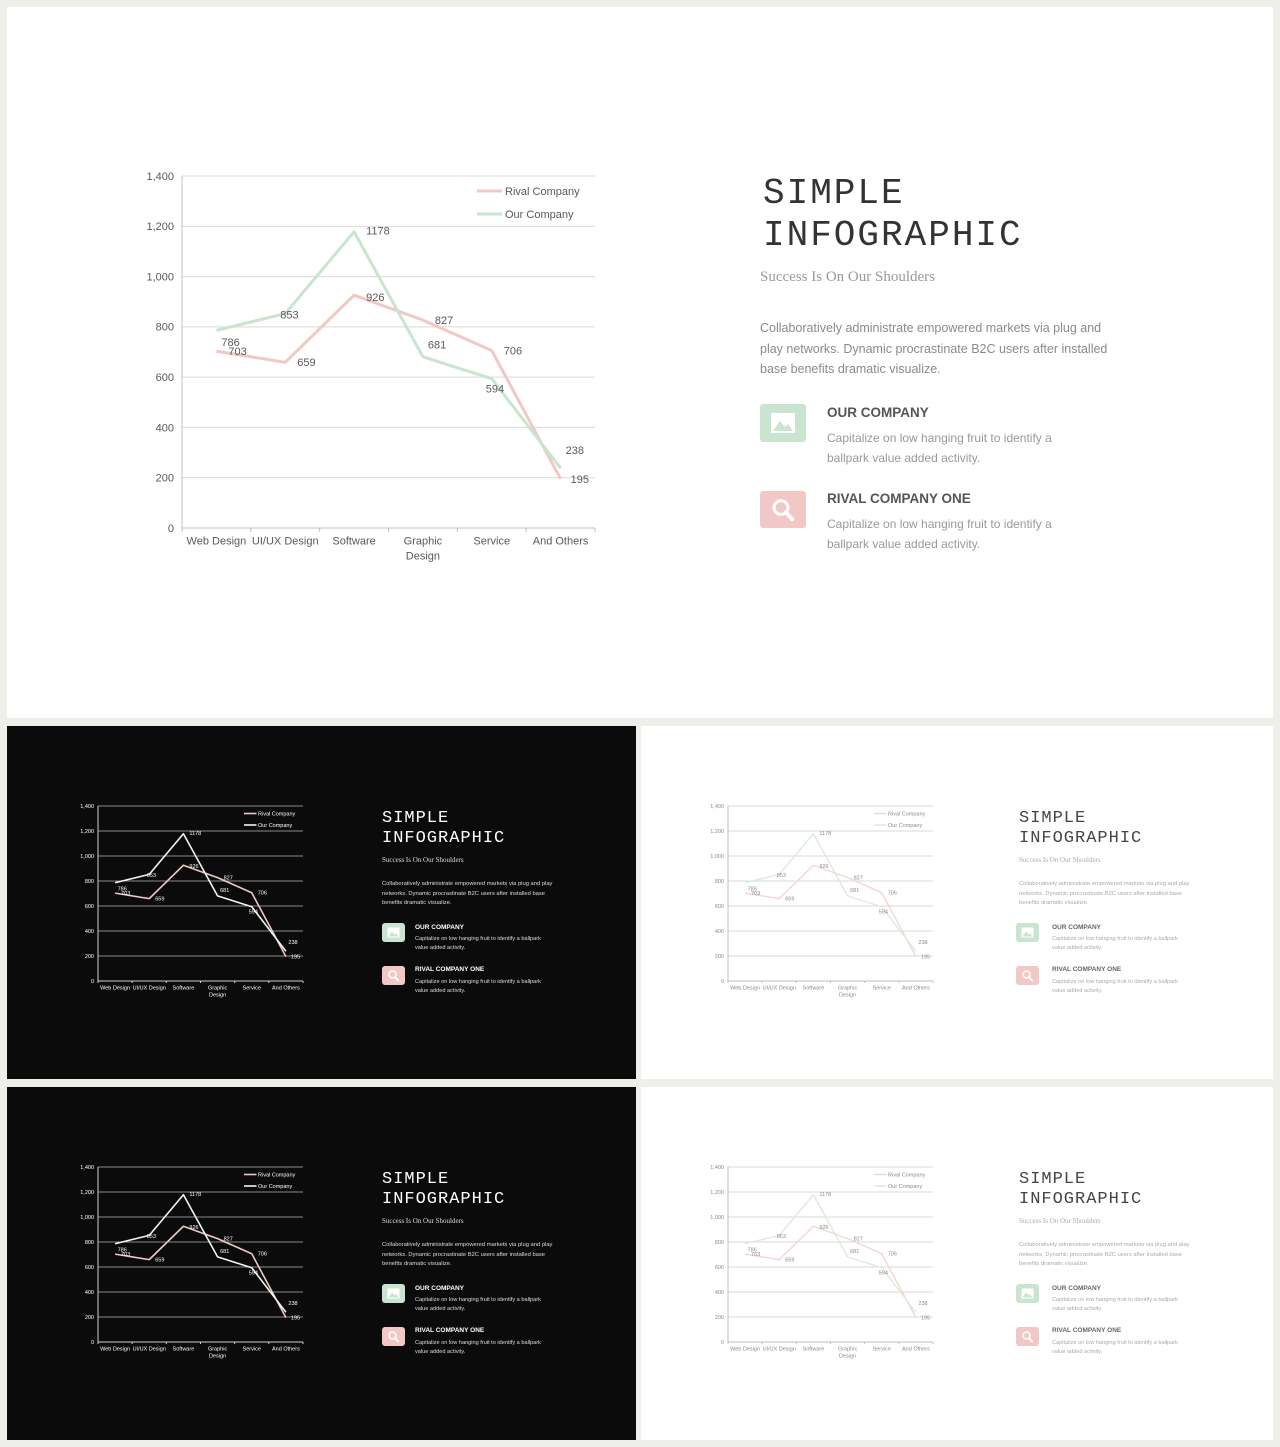 The width and height of the screenshot is (1280, 1447). What do you see at coordinates (439, 1288) in the screenshot?
I see `our-company-title: OUR COMPANY` at bounding box center [439, 1288].